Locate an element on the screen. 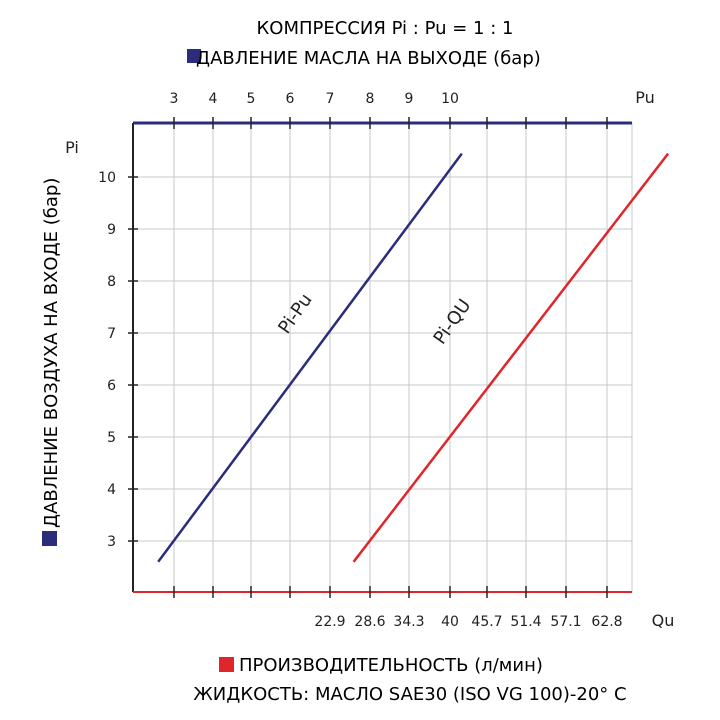 The width and height of the screenshot is (720, 720). left-tick-label: 7 is located at coordinates (111, 334).